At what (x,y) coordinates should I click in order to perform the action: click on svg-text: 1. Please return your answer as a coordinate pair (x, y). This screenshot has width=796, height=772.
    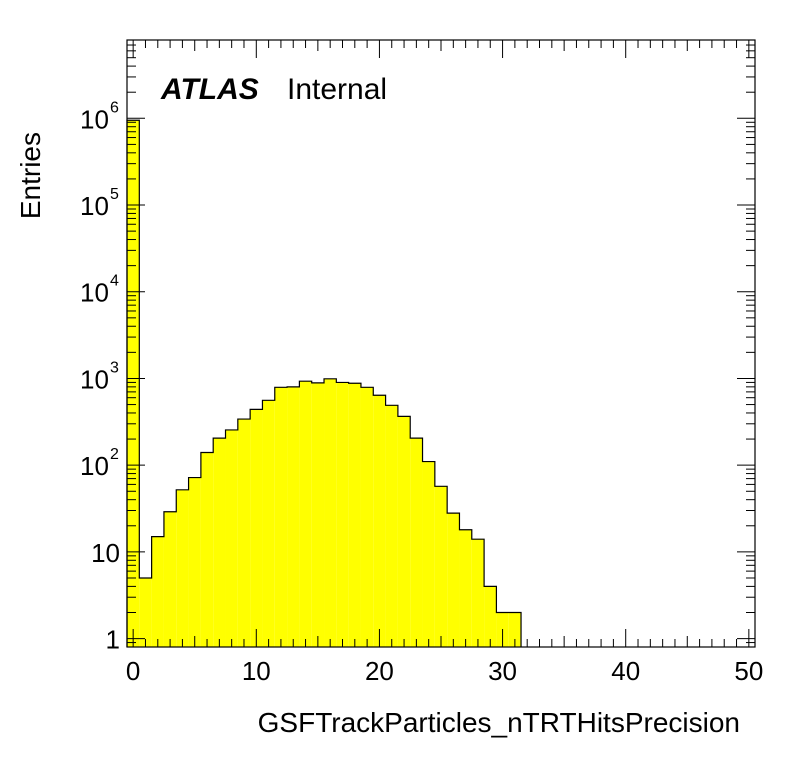
    Looking at the image, I should click on (113, 640).